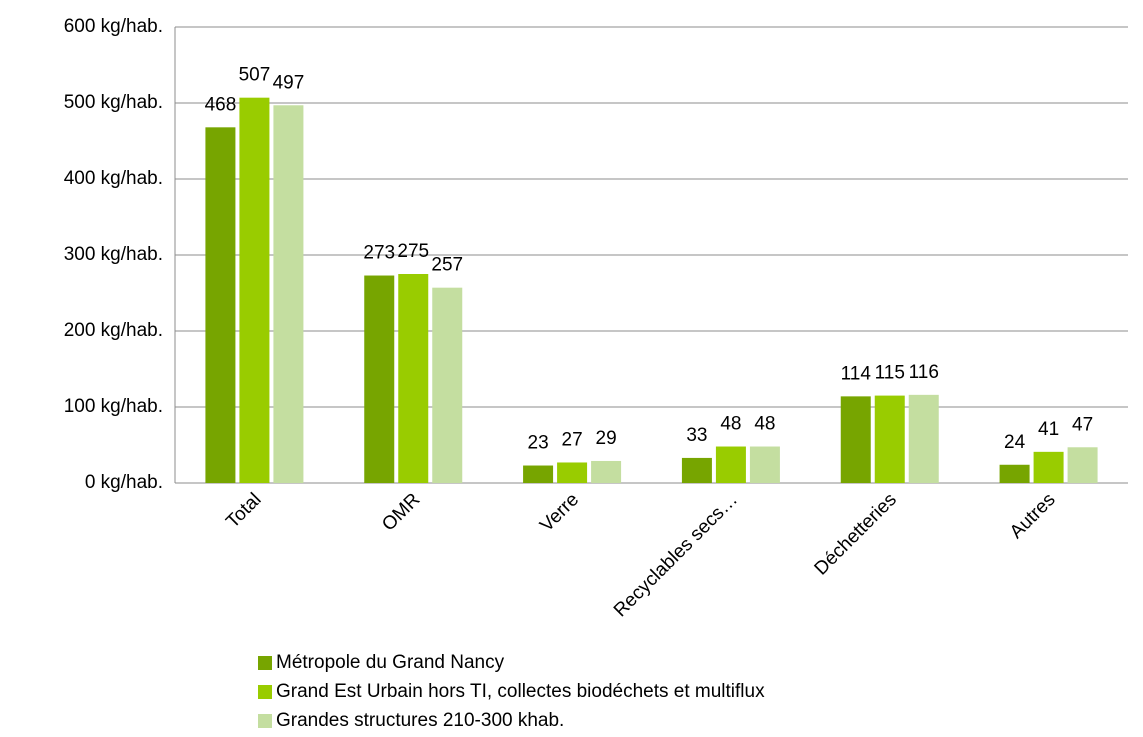  What do you see at coordinates (390, 662) in the screenshot?
I see `legend-label: Métropole du Grand Nancy` at bounding box center [390, 662].